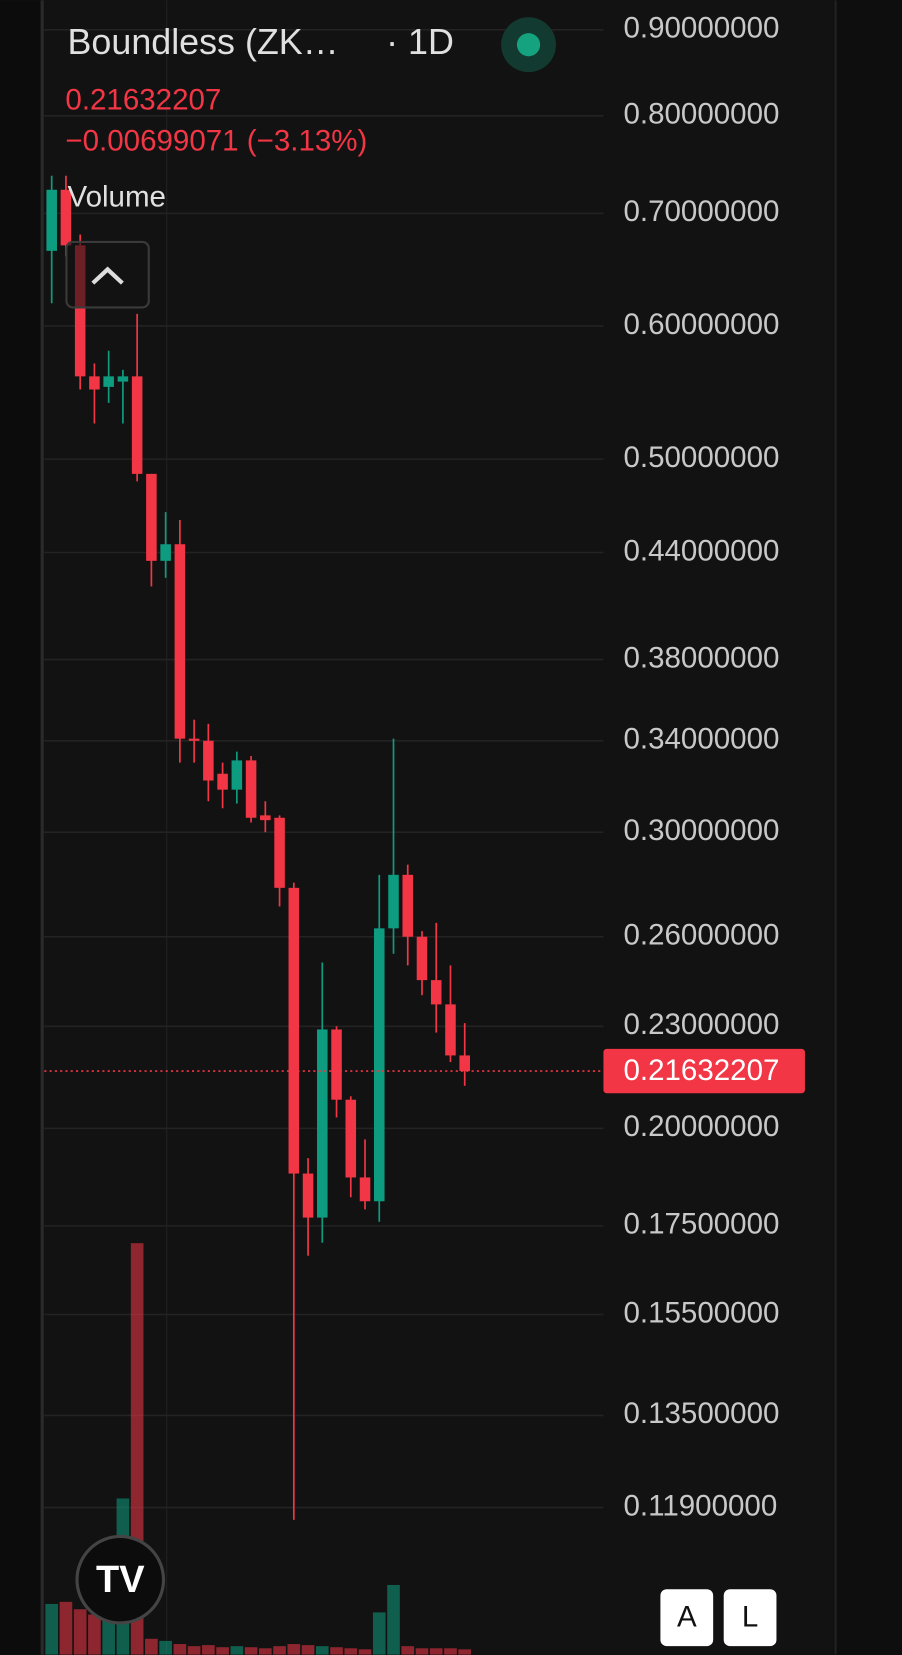  What do you see at coordinates (701, 114) in the screenshot?
I see `y-tick-label: 0.80000000` at bounding box center [701, 114].